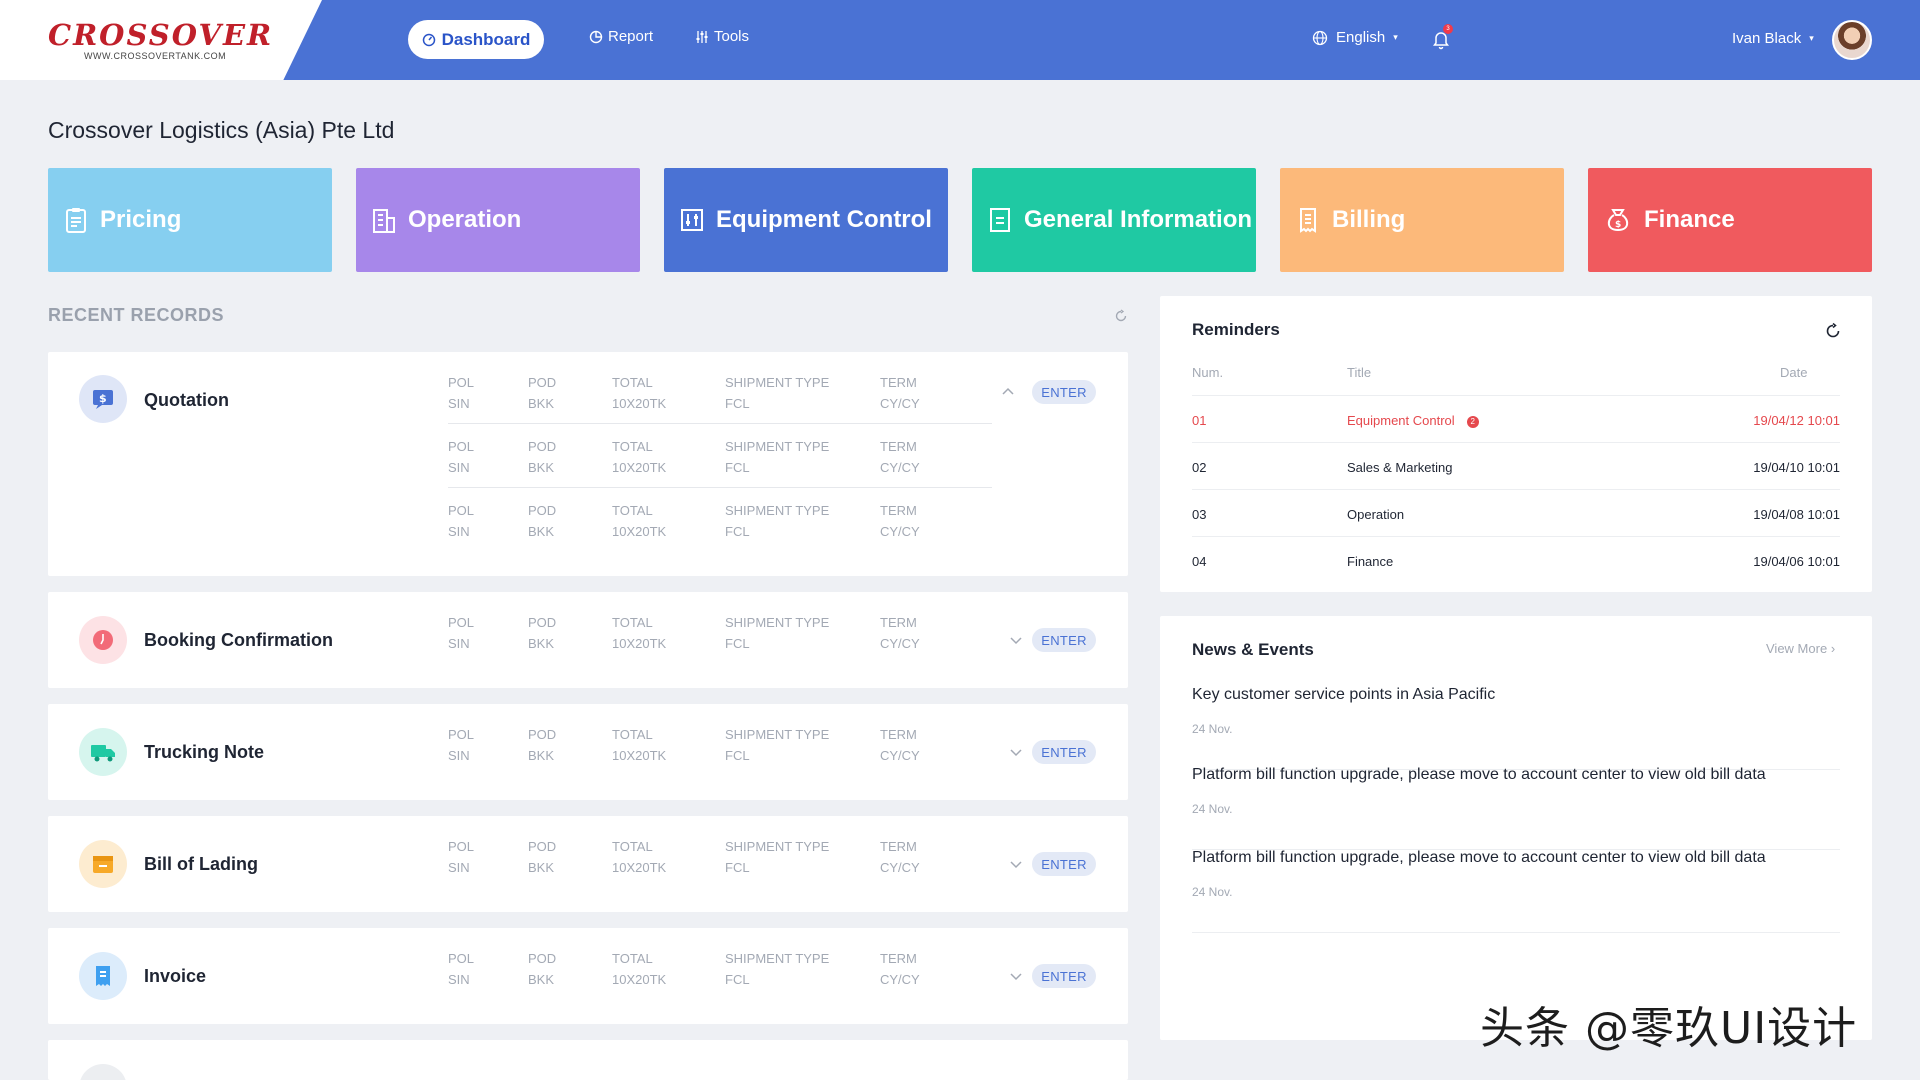 The width and height of the screenshot is (1920, 1080). I want to click on dashboard-icon, so click(428, 39).